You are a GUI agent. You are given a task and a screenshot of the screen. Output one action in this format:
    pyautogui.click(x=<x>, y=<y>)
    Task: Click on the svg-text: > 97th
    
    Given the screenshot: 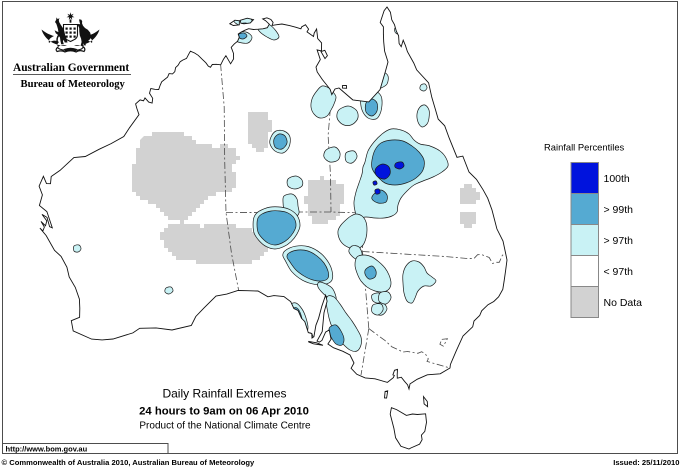 What is the action you would take?
    pyautogui.click(x=619, y=241)
    